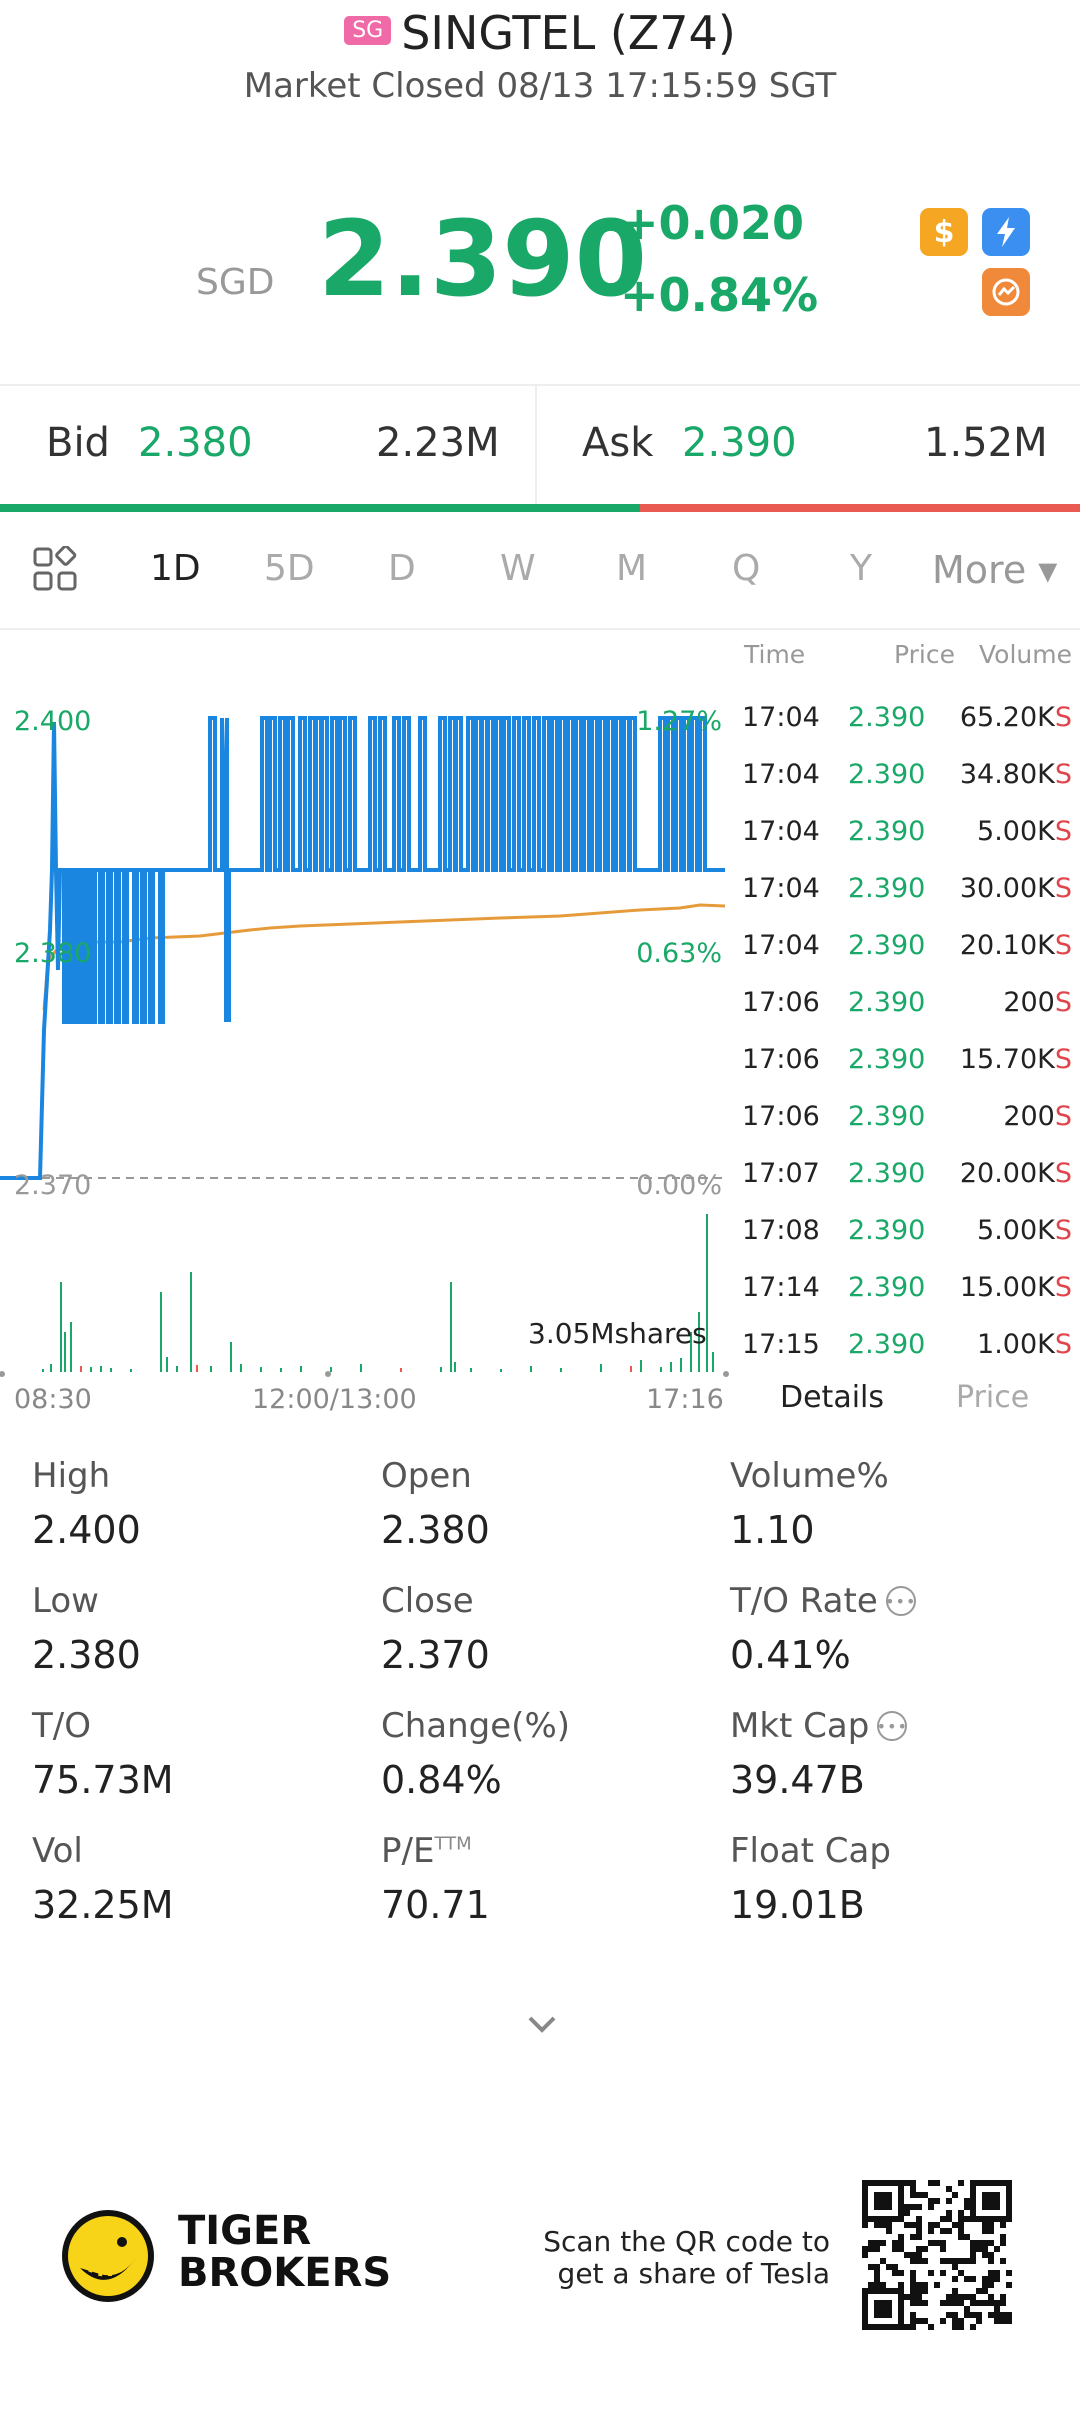 The image size is (1080, 2429). Describe the element at coordinates (540, 86) in the screenshot. I see `market-status: Market Closed 08/13 17:15:59 SGT` at that location.